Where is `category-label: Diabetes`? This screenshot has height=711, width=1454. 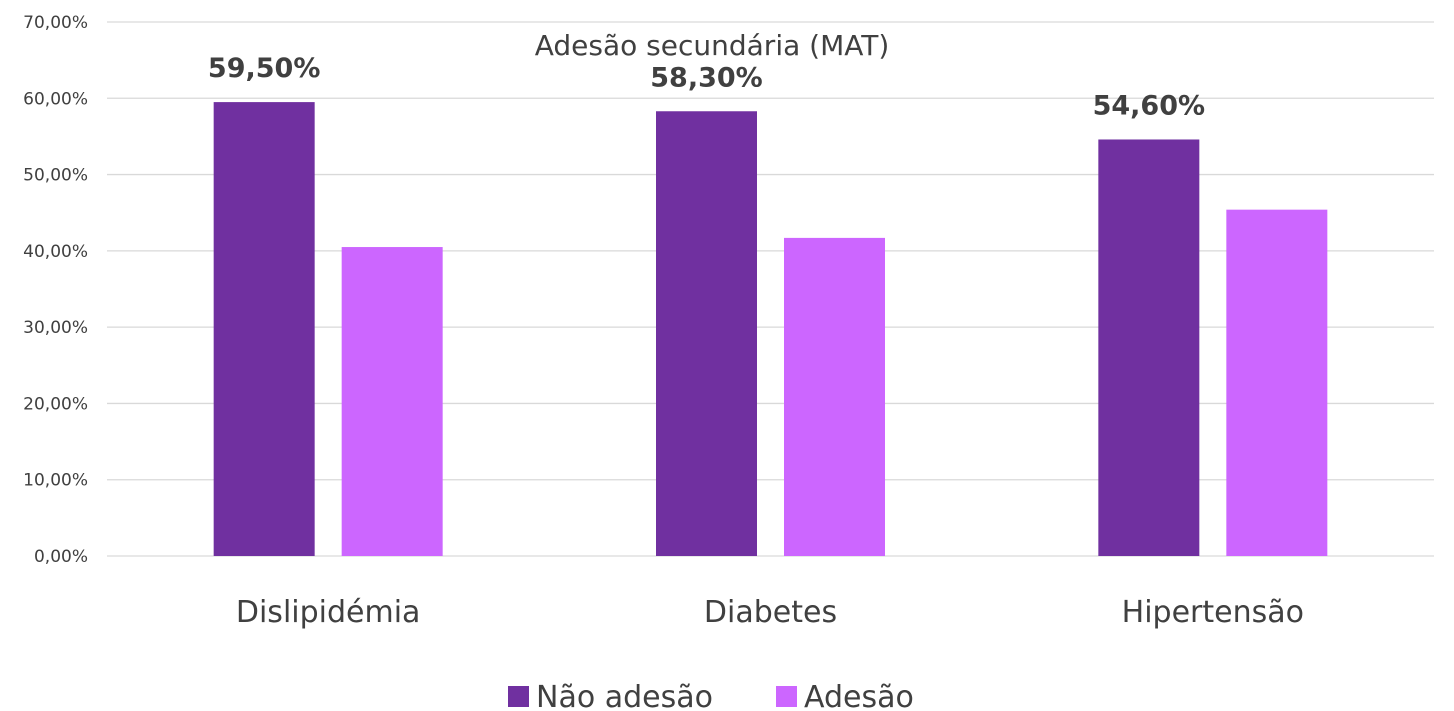
category-label: Diabetes is located at coordinates (770, 612).